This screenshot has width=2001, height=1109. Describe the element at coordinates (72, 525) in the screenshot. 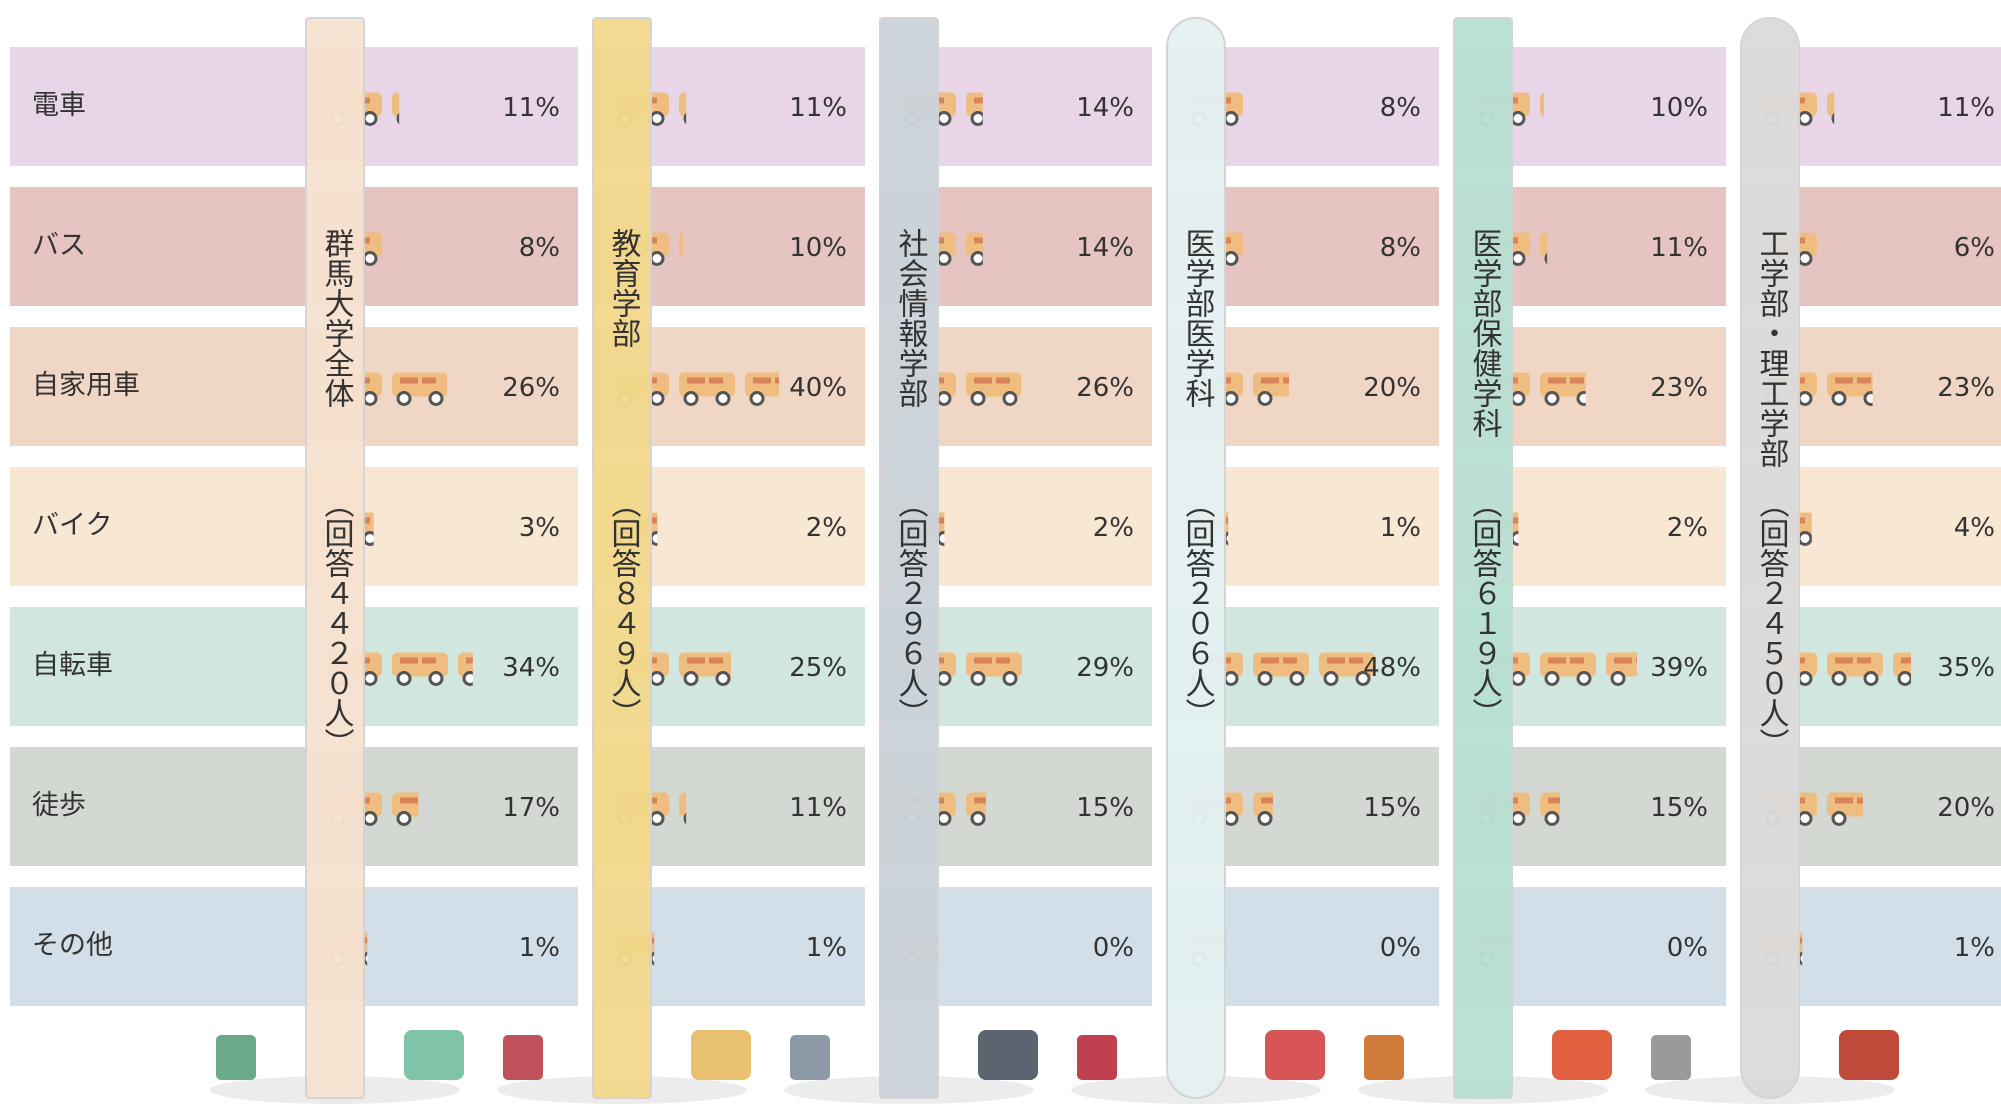

I see `row-label: バイク` at that location.